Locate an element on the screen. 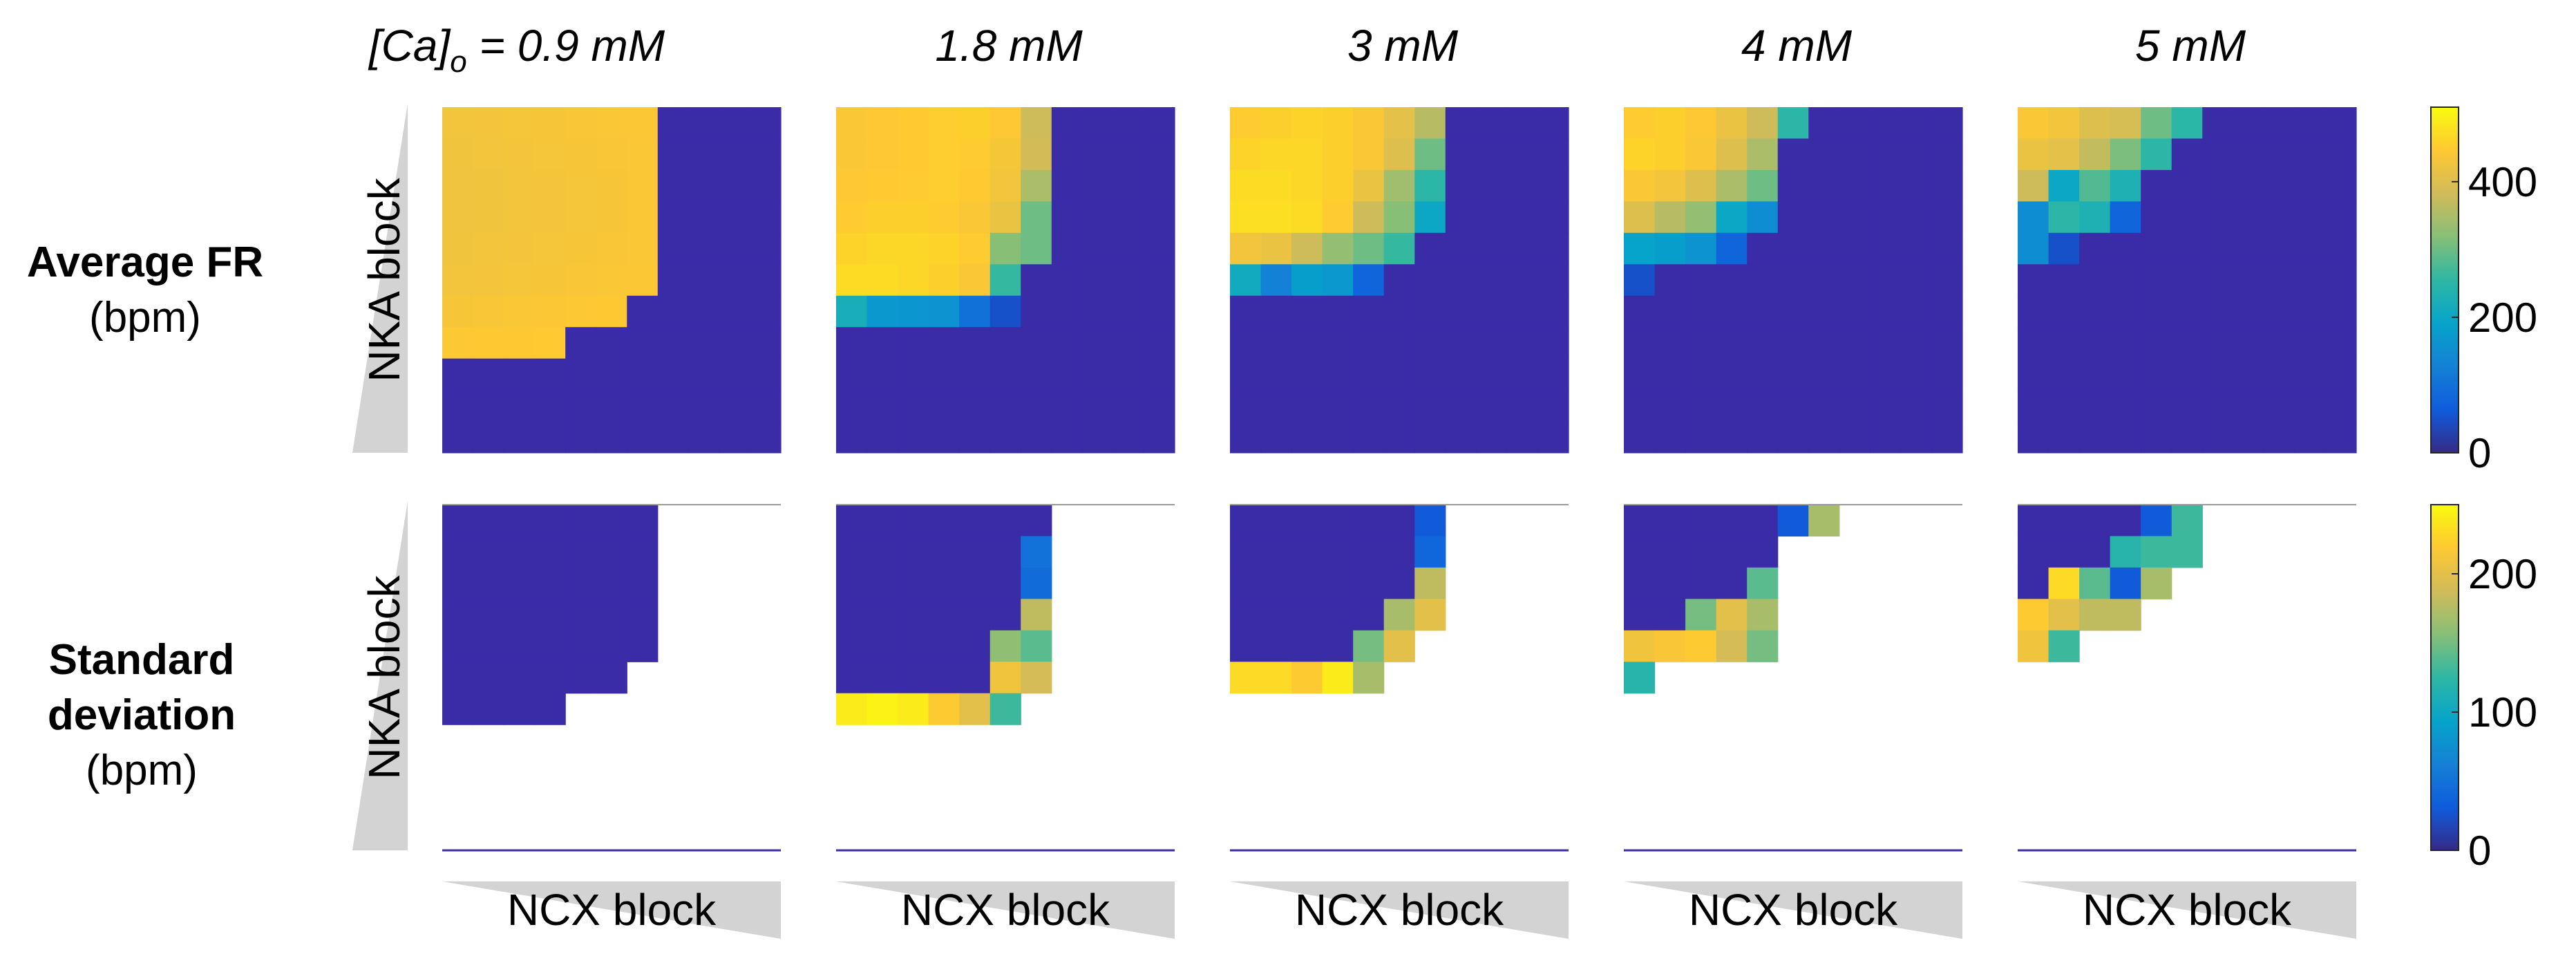 Image resolution: width=2576 pixels, height=972 pixels. row-label-sd-line1: Standard is located at coordinates (142, 660).